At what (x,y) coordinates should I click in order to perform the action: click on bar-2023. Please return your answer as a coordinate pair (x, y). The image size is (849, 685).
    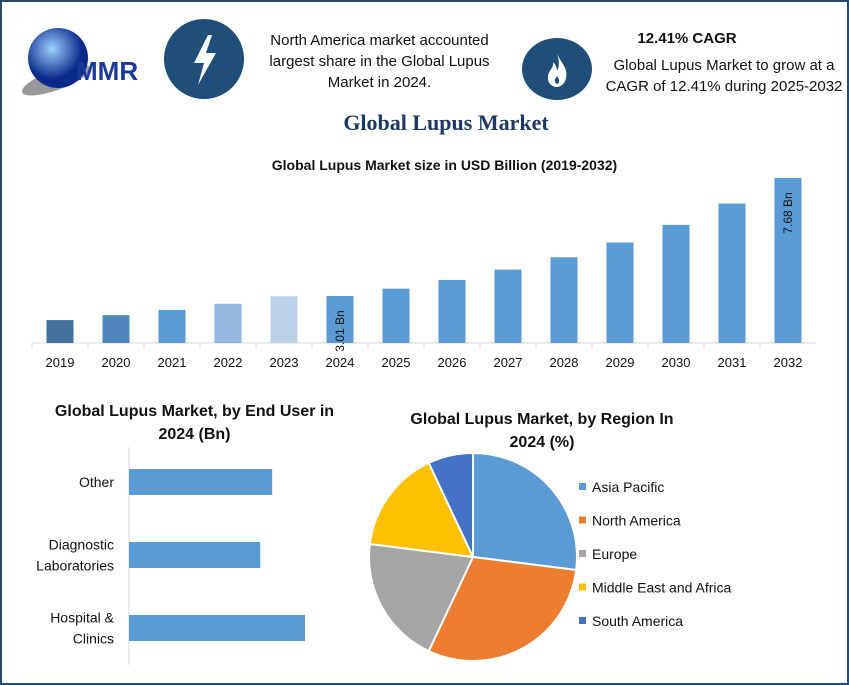
    Looking at the image, I should click on (284, 319).